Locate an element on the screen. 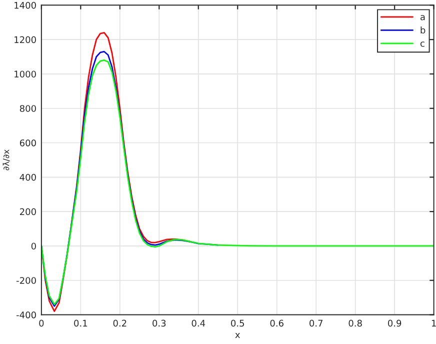  x-tick-label: 0.8 is located at coordinates (355, 323).